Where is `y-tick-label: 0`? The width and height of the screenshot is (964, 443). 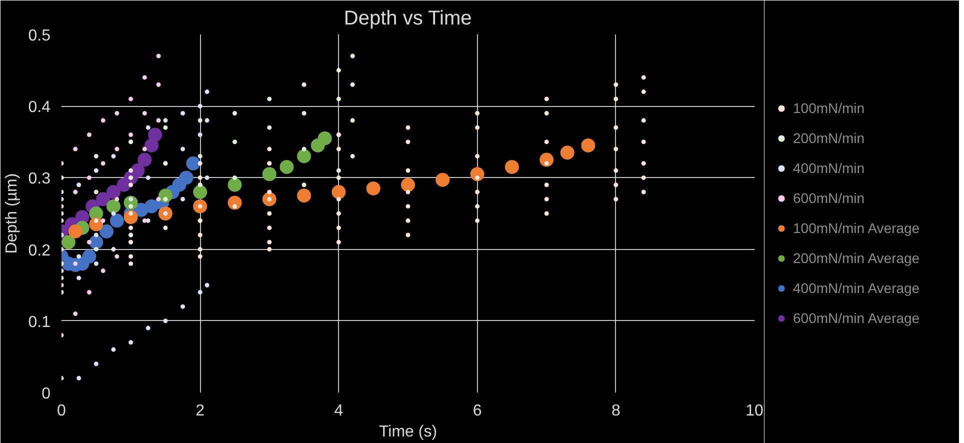
y-tick-label: 0 is located at coordinates (46, 394).